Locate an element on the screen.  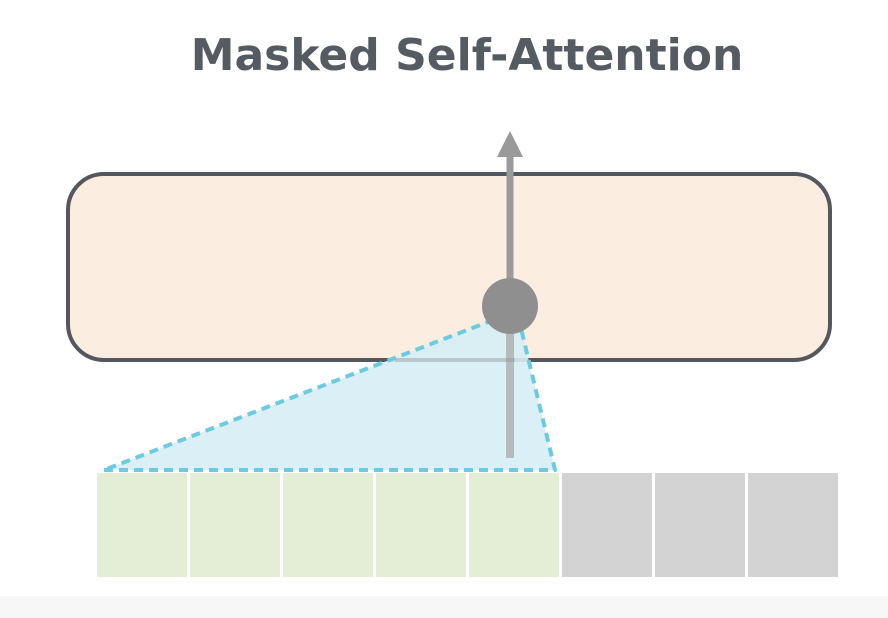
diagram-title: Masked Self-Attention is located at coordinates (467, 55).